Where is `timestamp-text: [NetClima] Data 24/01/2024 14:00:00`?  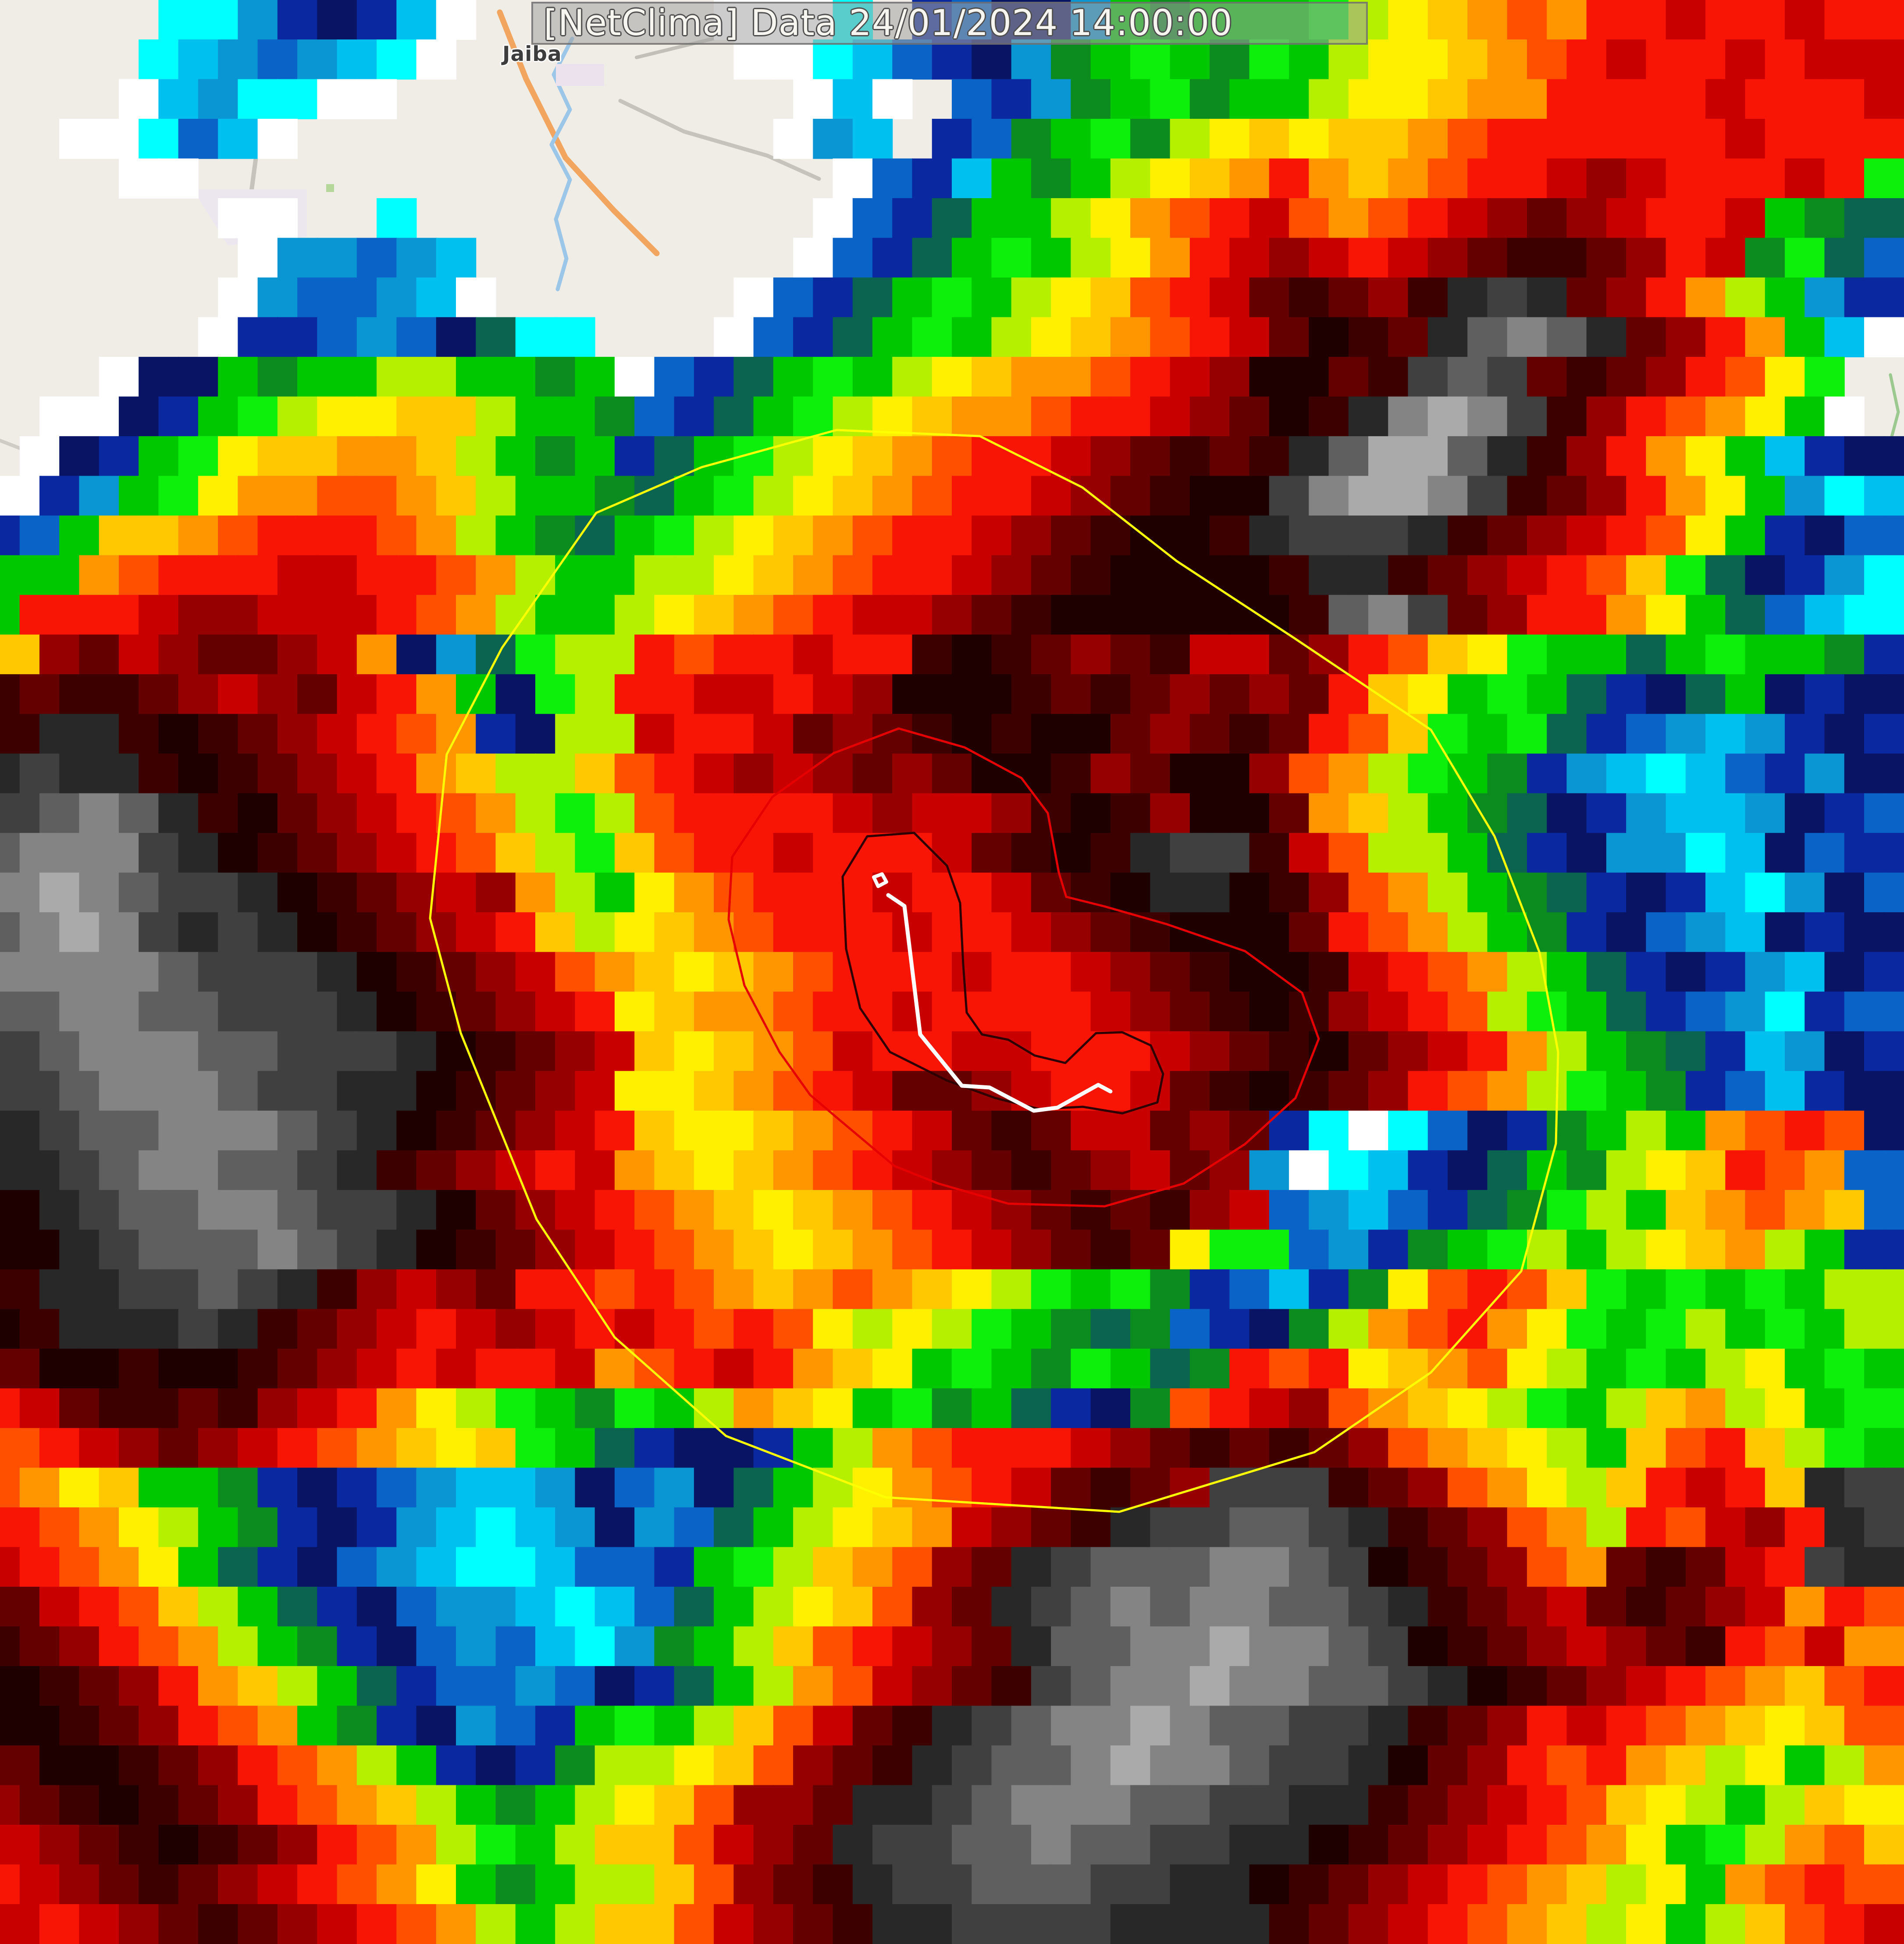
timestamp-text: [NetClima] Data 24/01/2024 14:00:00 is located at coordinates (888, 23).